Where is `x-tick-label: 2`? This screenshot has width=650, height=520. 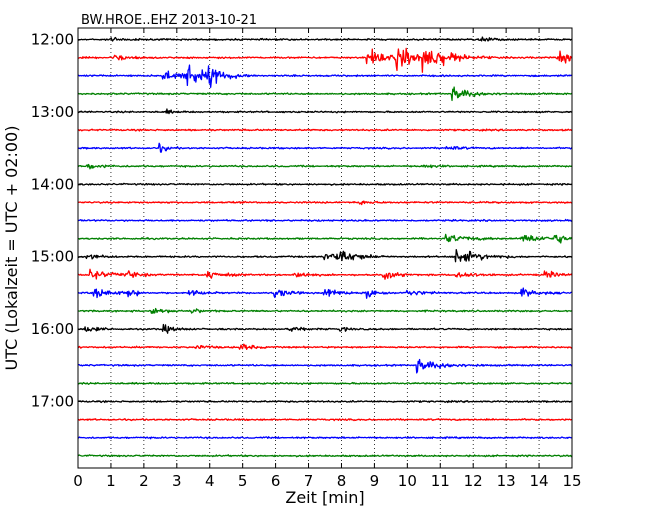 x-tick-label: 2 is located at coordinates (144, 481).